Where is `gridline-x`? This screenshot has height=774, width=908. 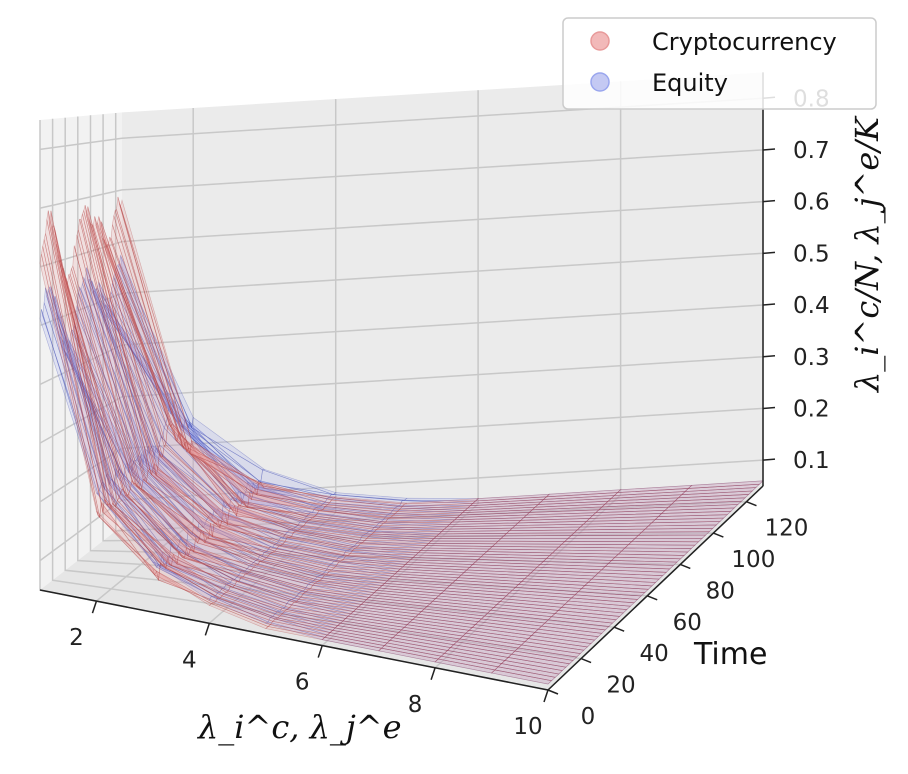 gridline-x is located at coordinates (144, 355).